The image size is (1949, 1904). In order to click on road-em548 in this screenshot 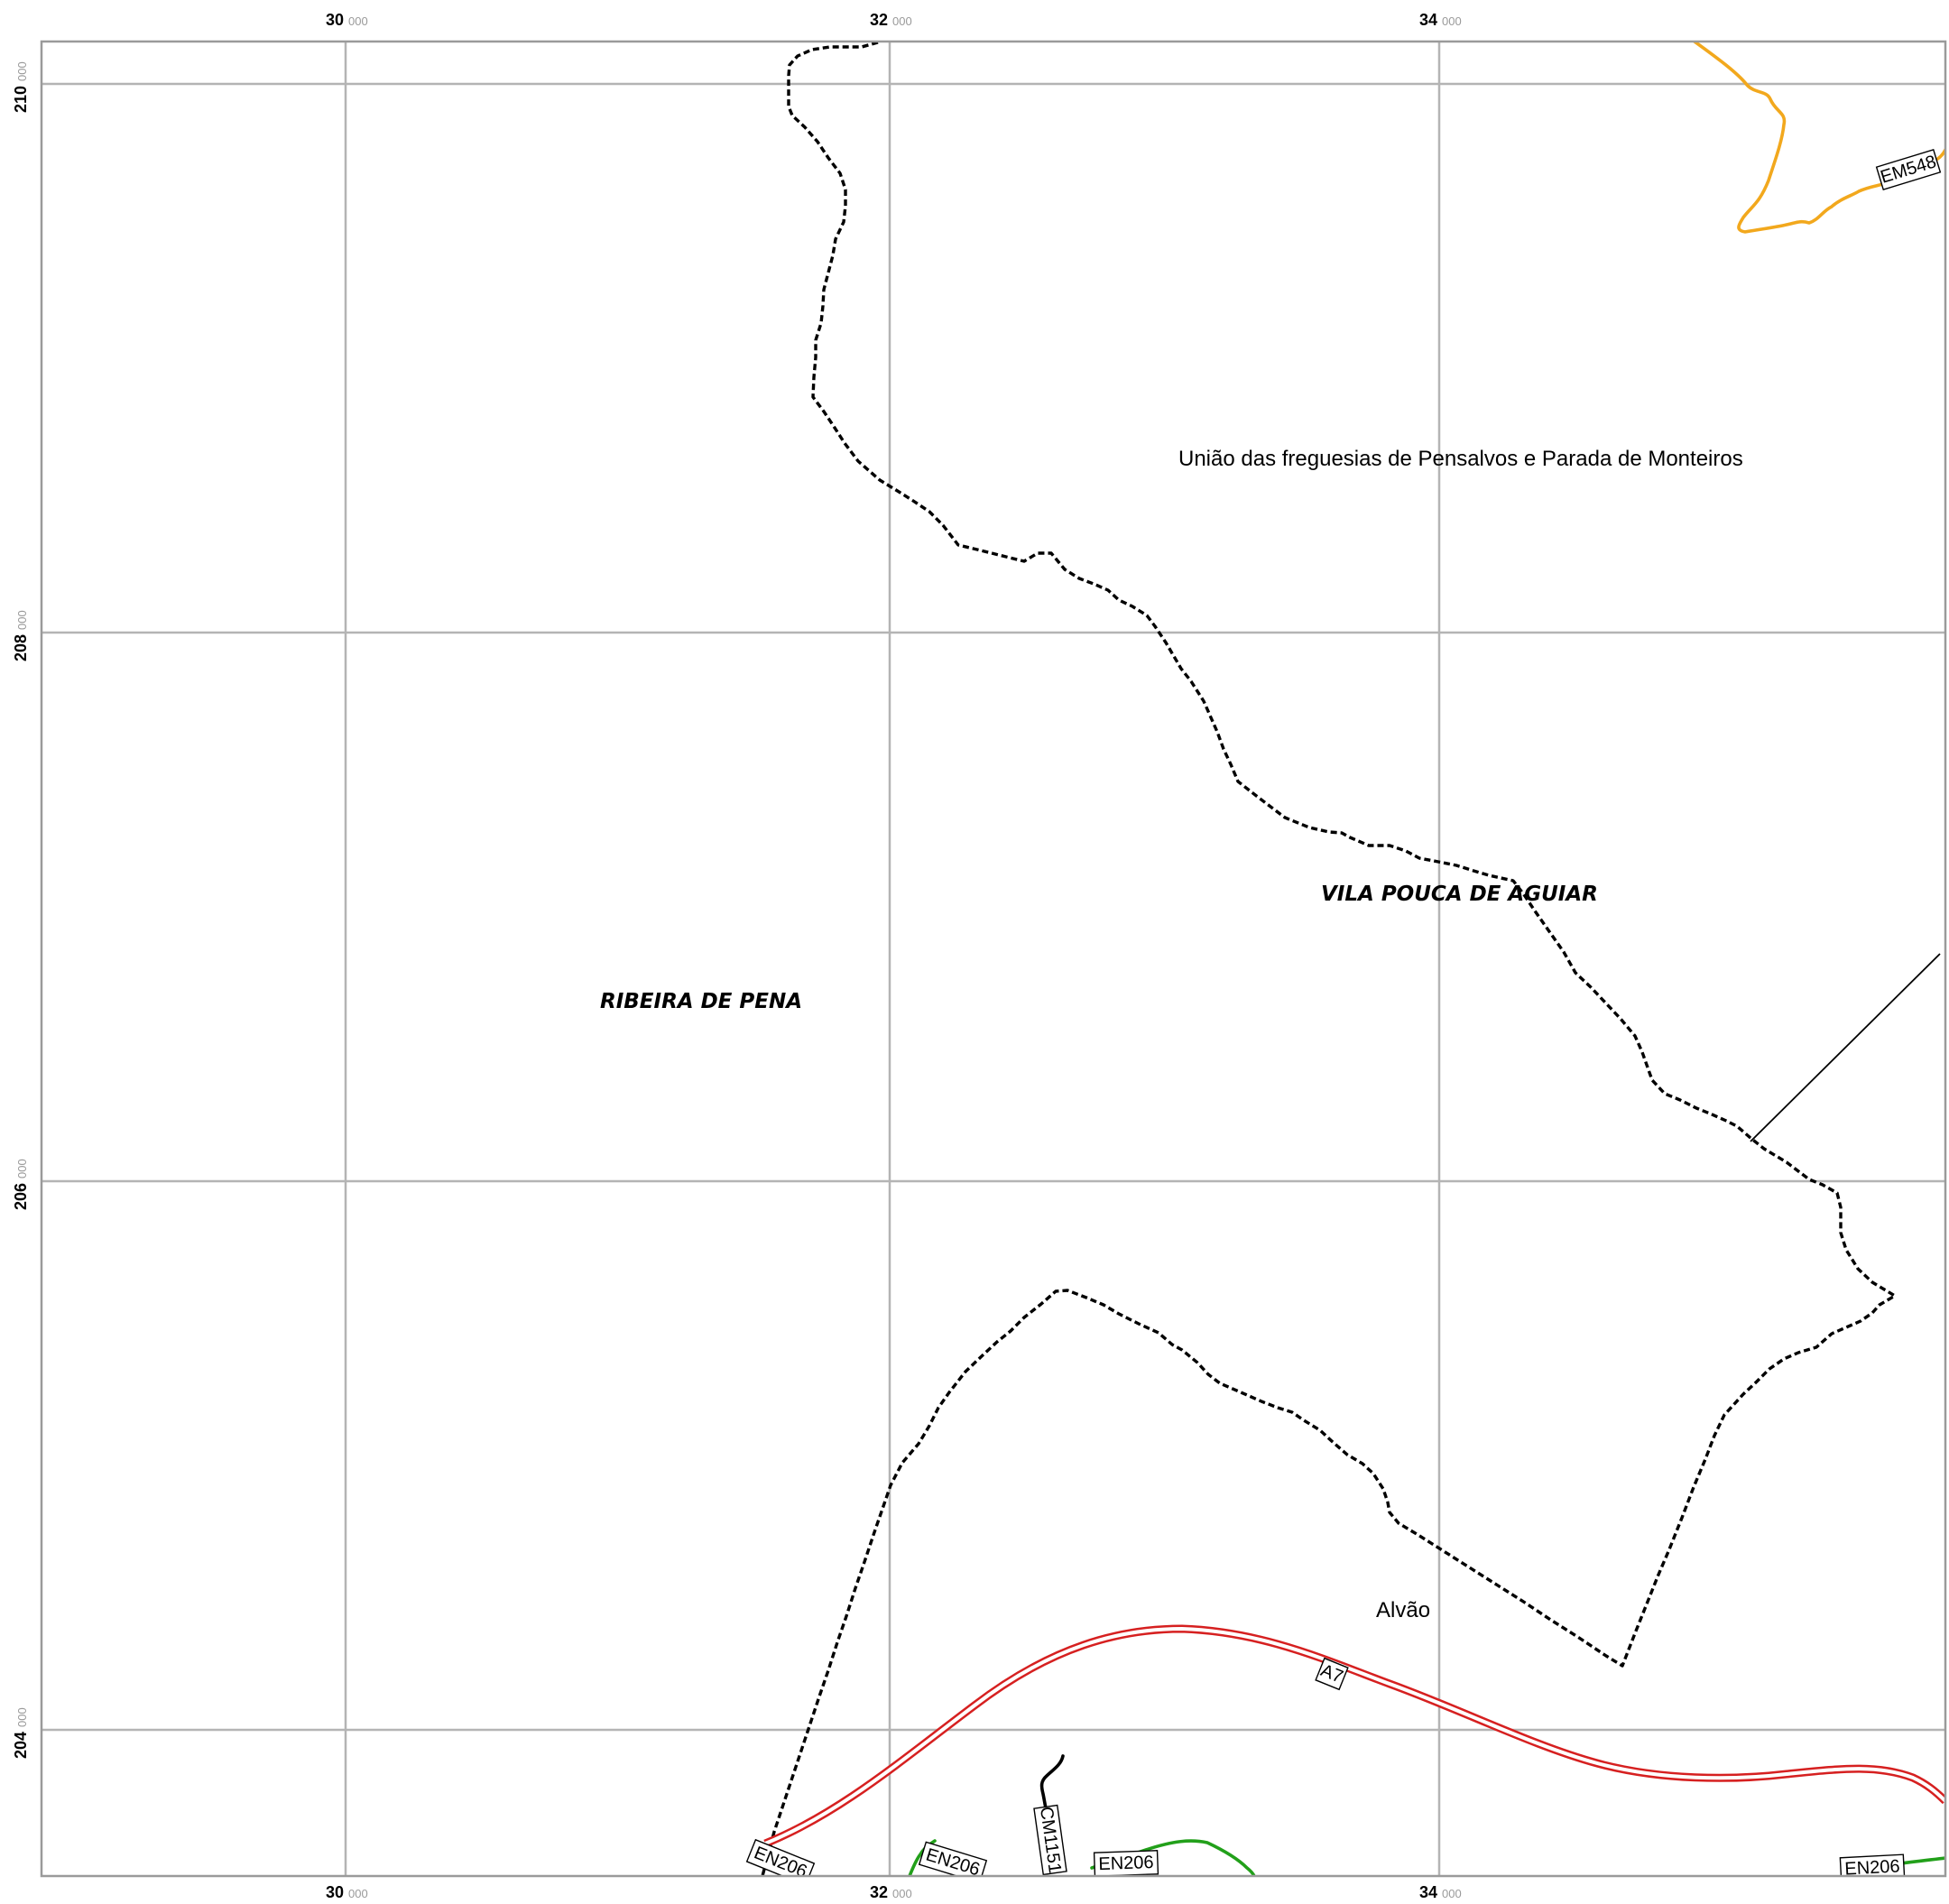, I will do `click(1819, 138)`.